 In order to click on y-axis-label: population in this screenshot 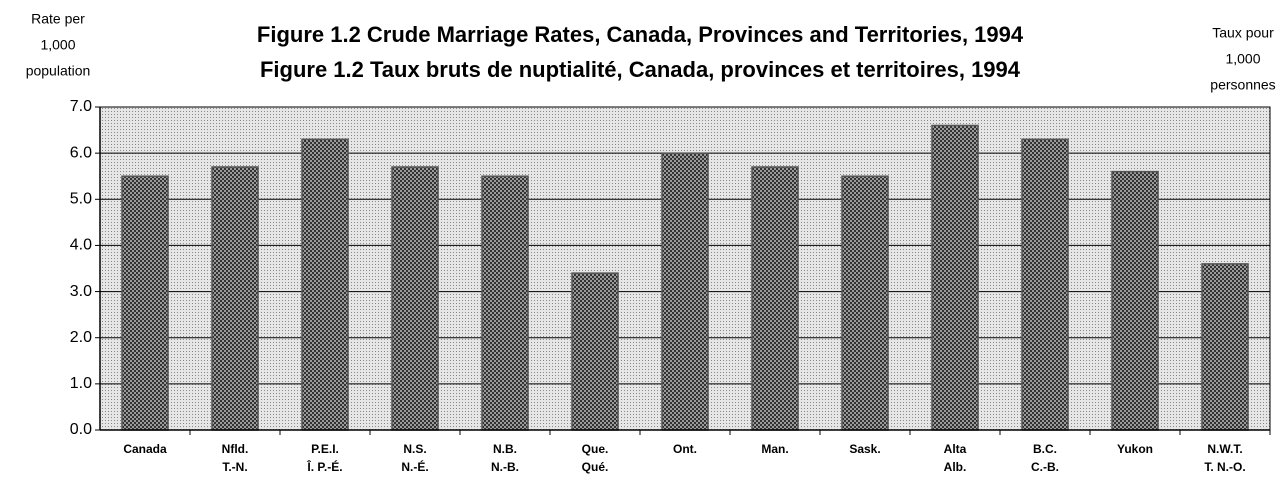, I will do `click(58, 71)`.